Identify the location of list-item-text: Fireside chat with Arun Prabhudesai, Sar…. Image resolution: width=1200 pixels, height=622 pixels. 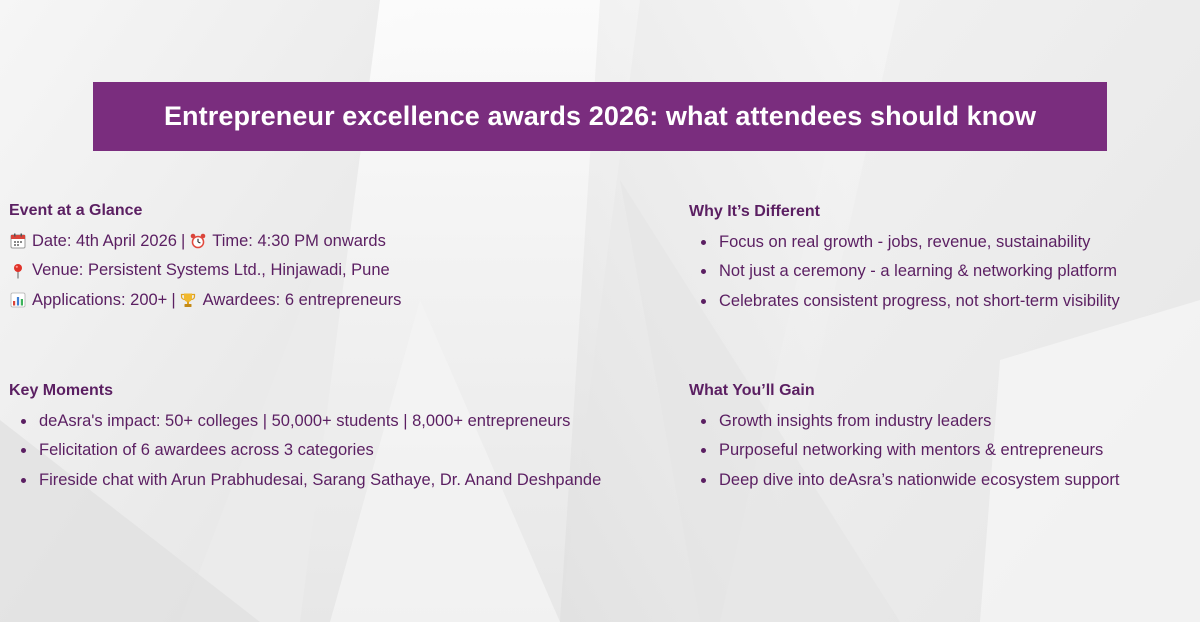
(320, 479).